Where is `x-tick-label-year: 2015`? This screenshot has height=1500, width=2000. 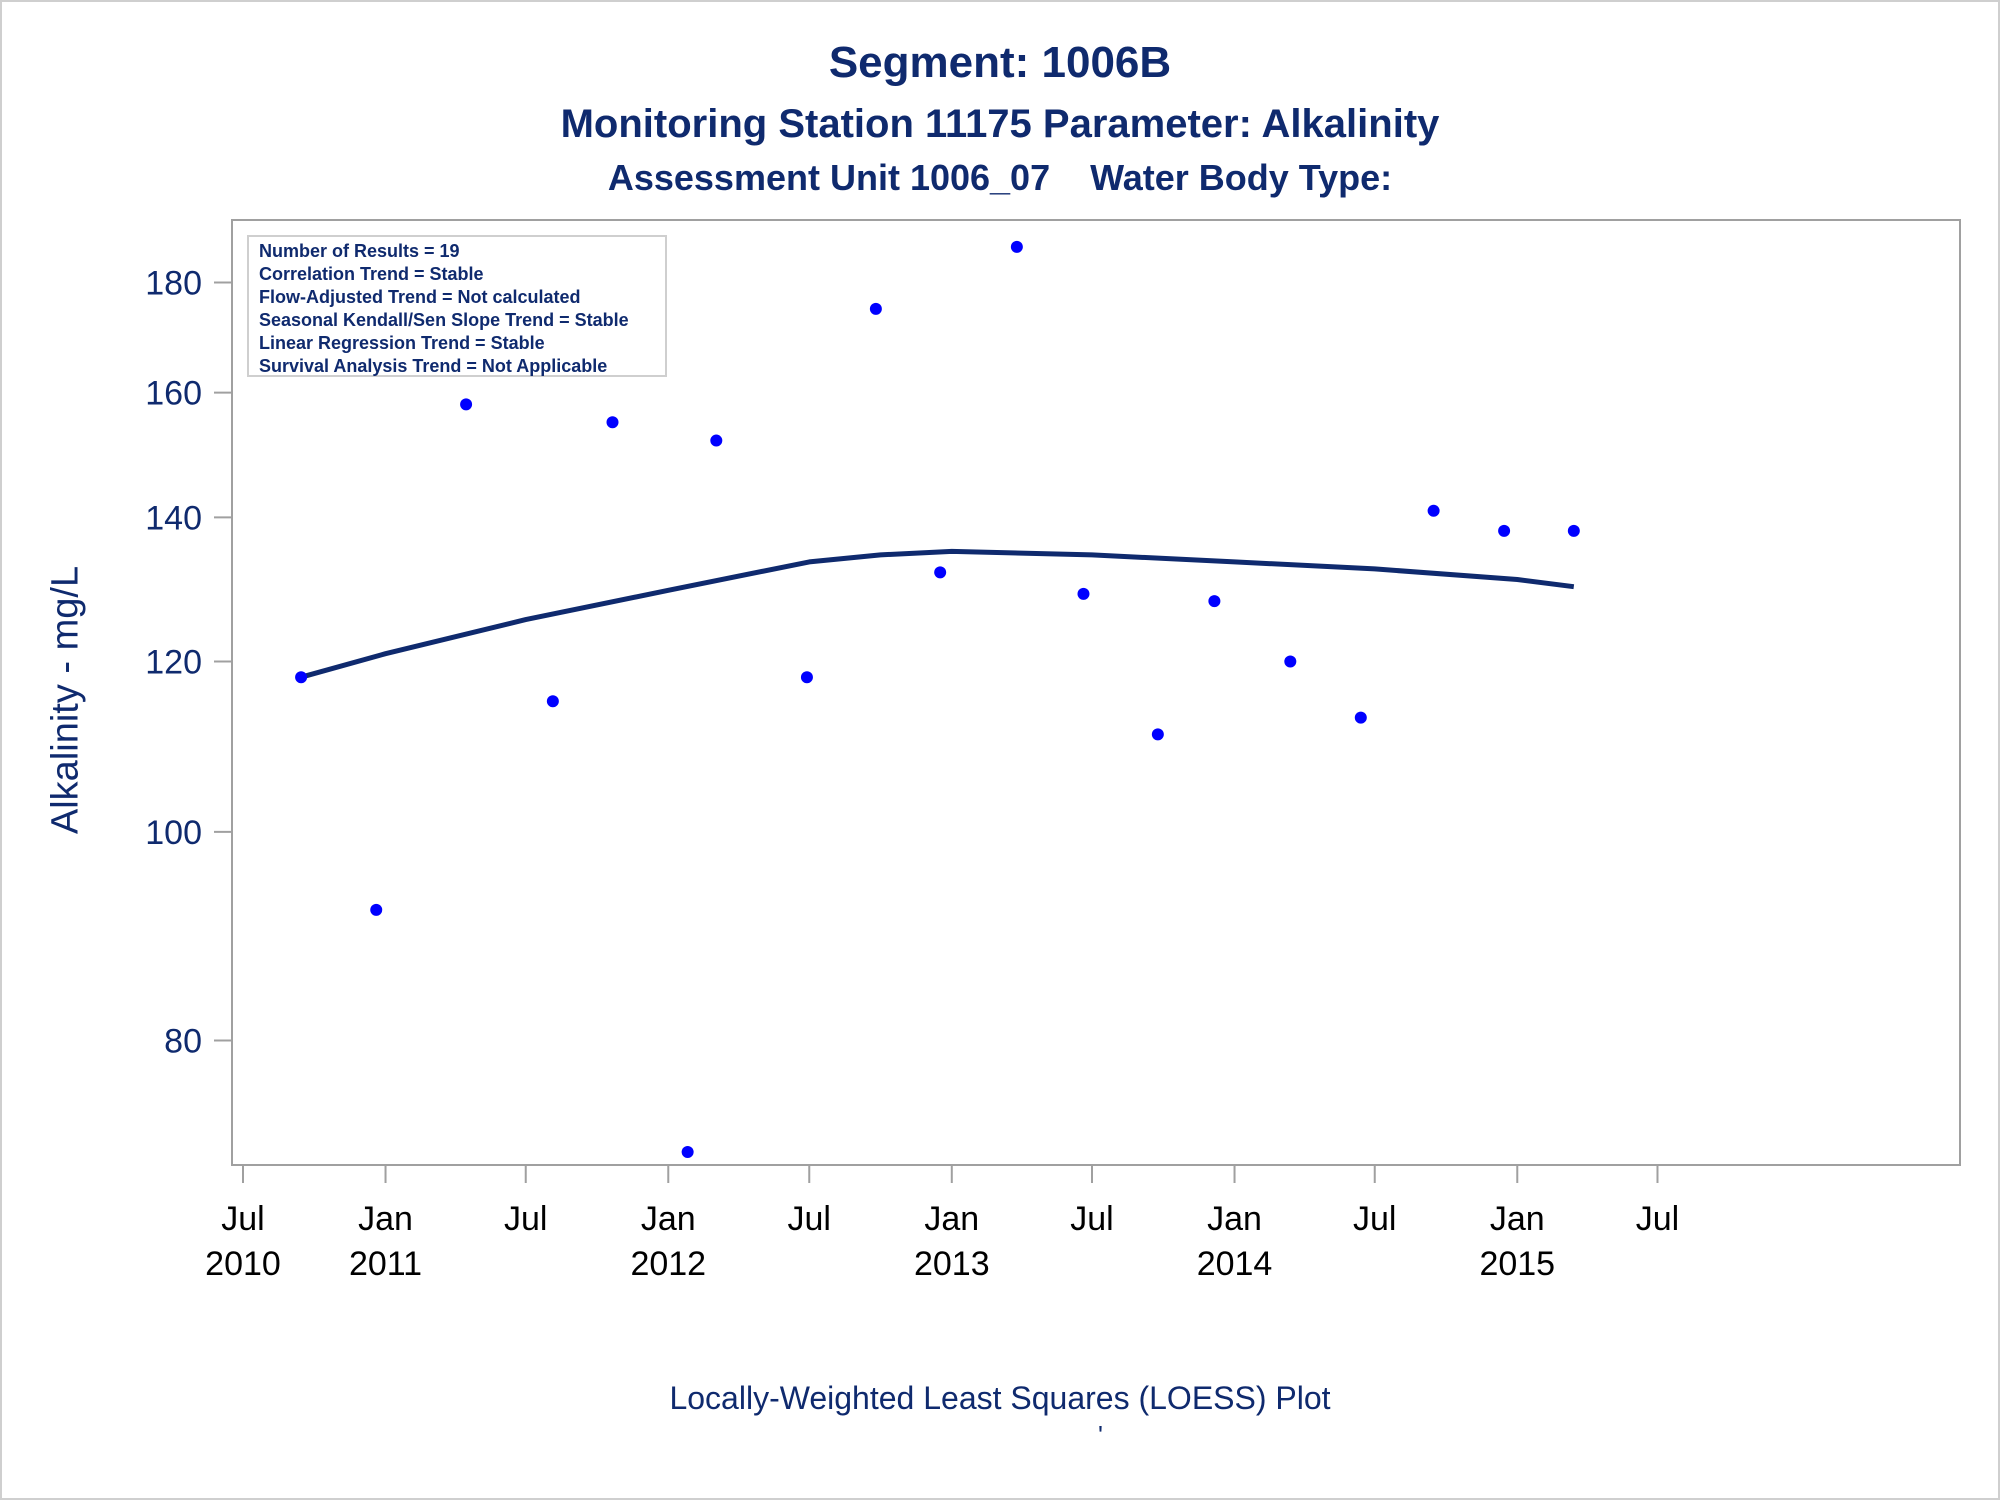 x-tick-label-year: 2015 is located at coordinates (1517, 1264).